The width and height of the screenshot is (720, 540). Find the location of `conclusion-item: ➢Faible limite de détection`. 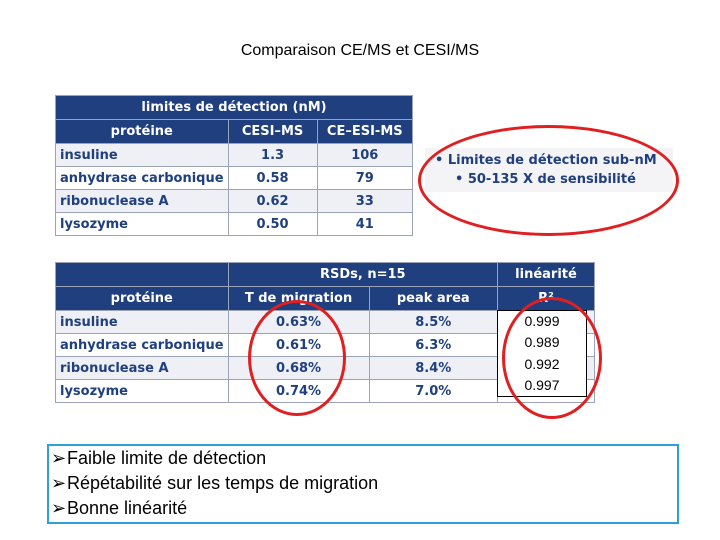

conclusion-item: ➢Faible limite de détection is located at coordinates (159, 458).